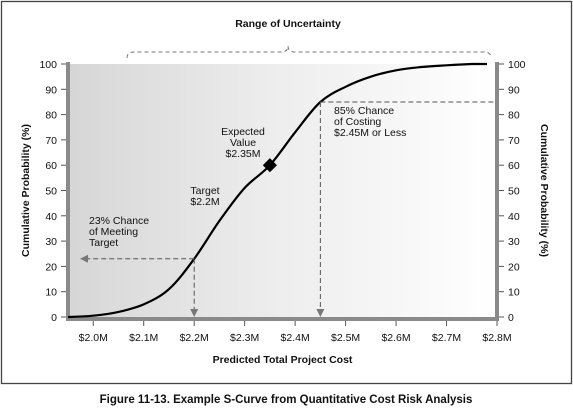 Image resolution: width=573 pixels, height=412 pixels. I want to click on expected-value-label: Expected, so click(243, 132).